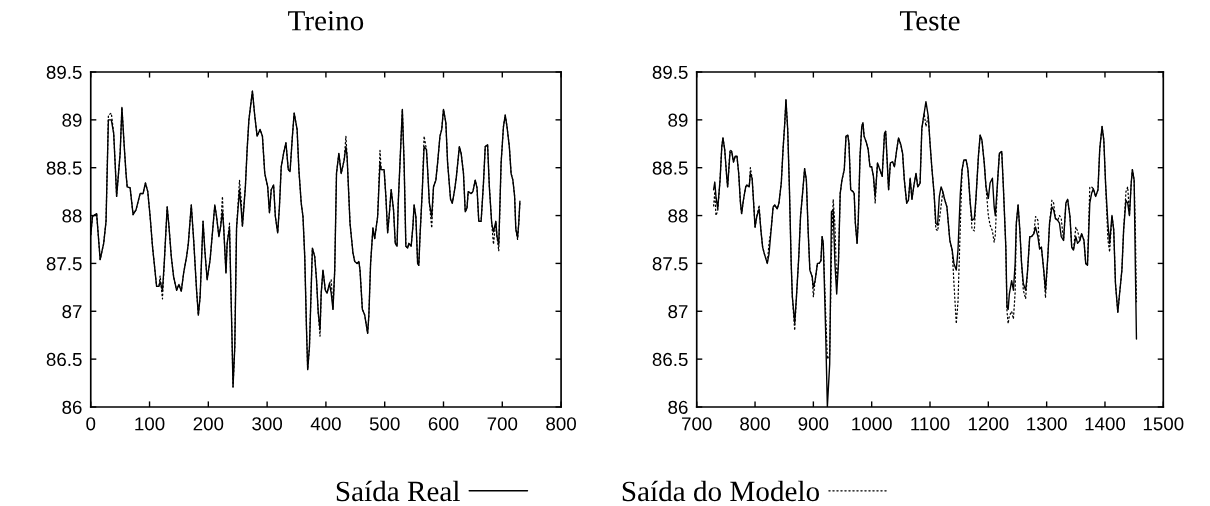 The image size is (1210, 506). What do you see at coordinates (91, 424) in the screenshot?
I see `x-tick-label: 0` at bounding box center [91, 424].